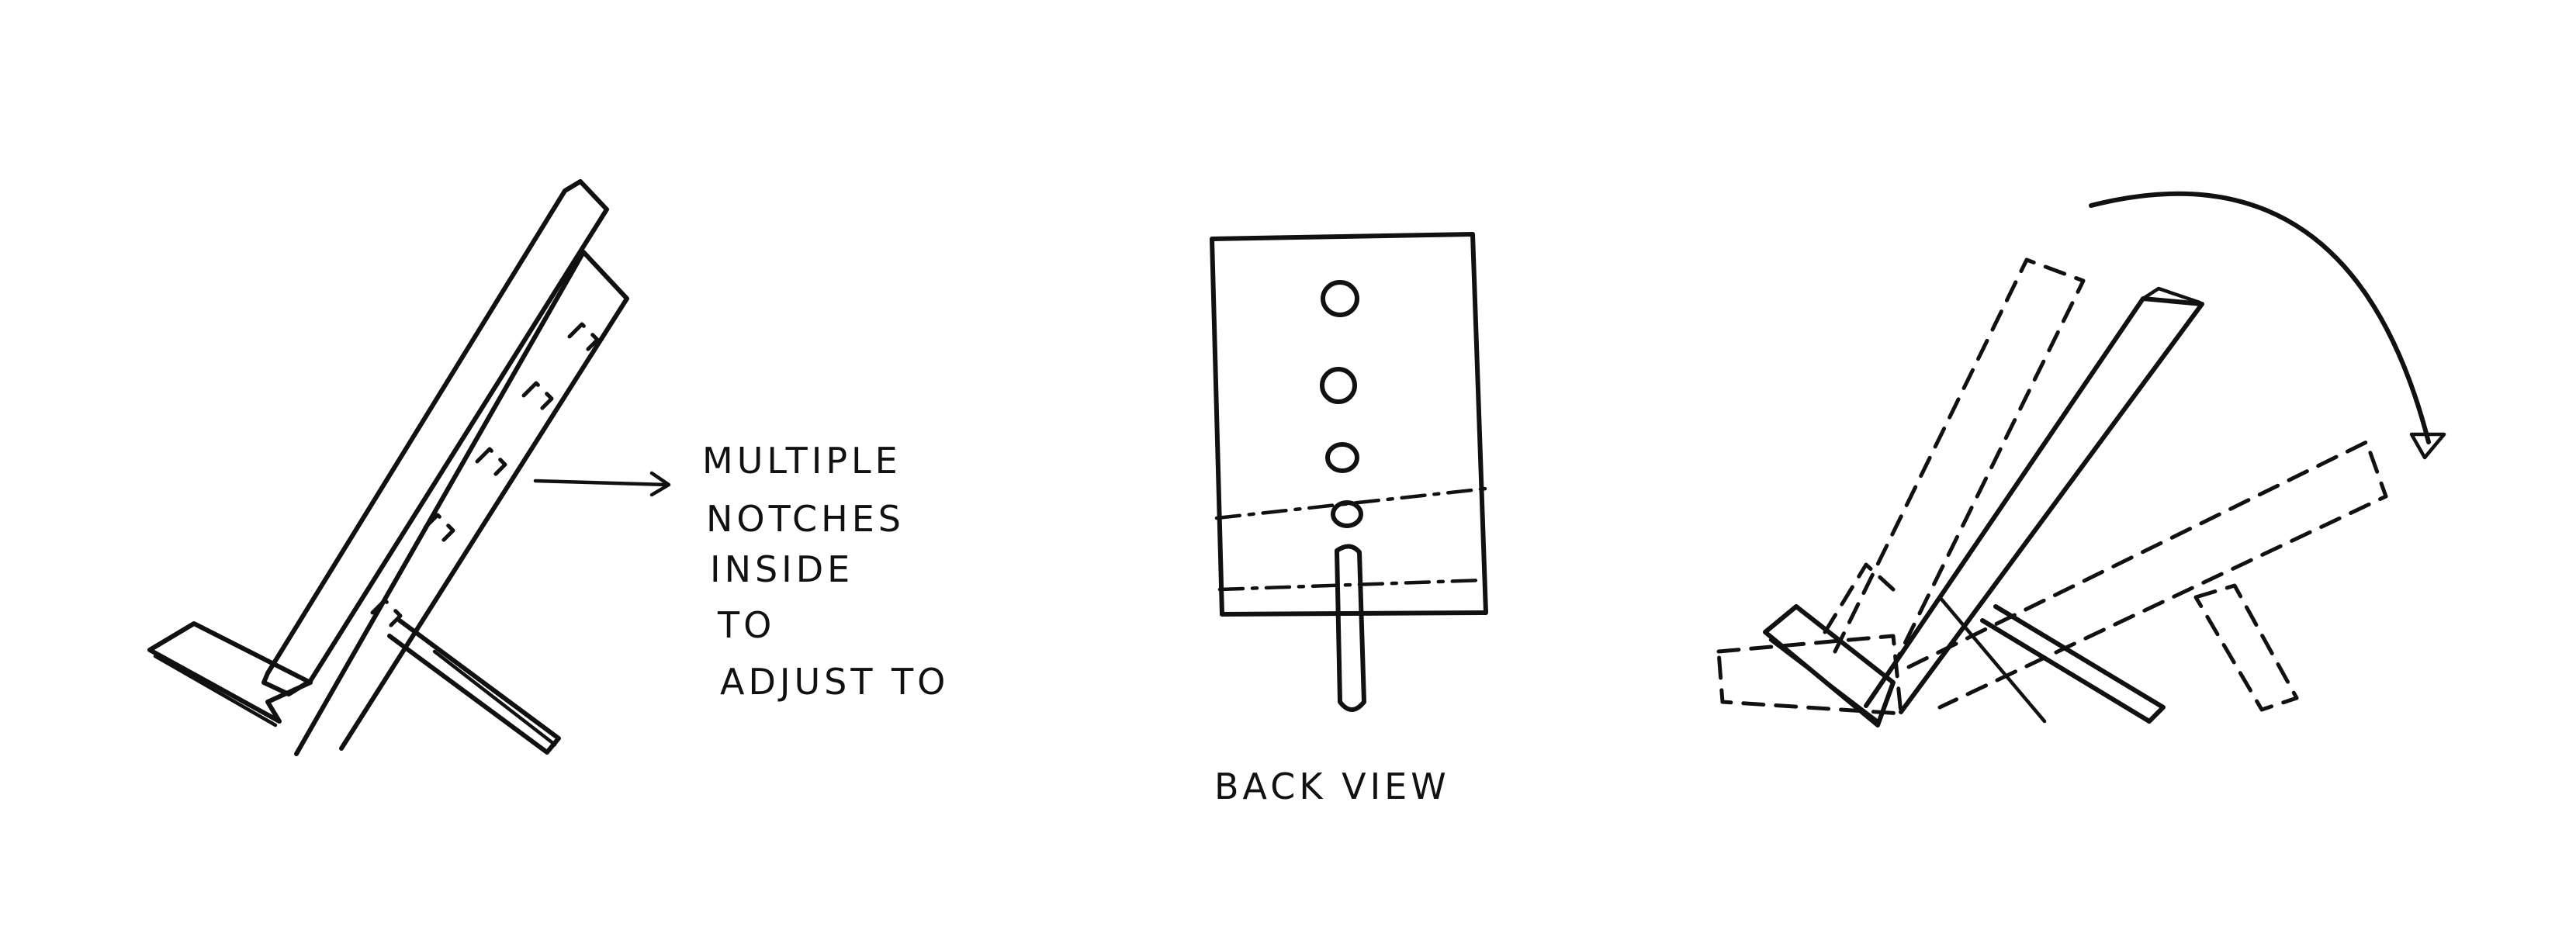 The width and height of the screenshot is (2576, 940). I want to click on rotation-arrow, so click(2267, 325).